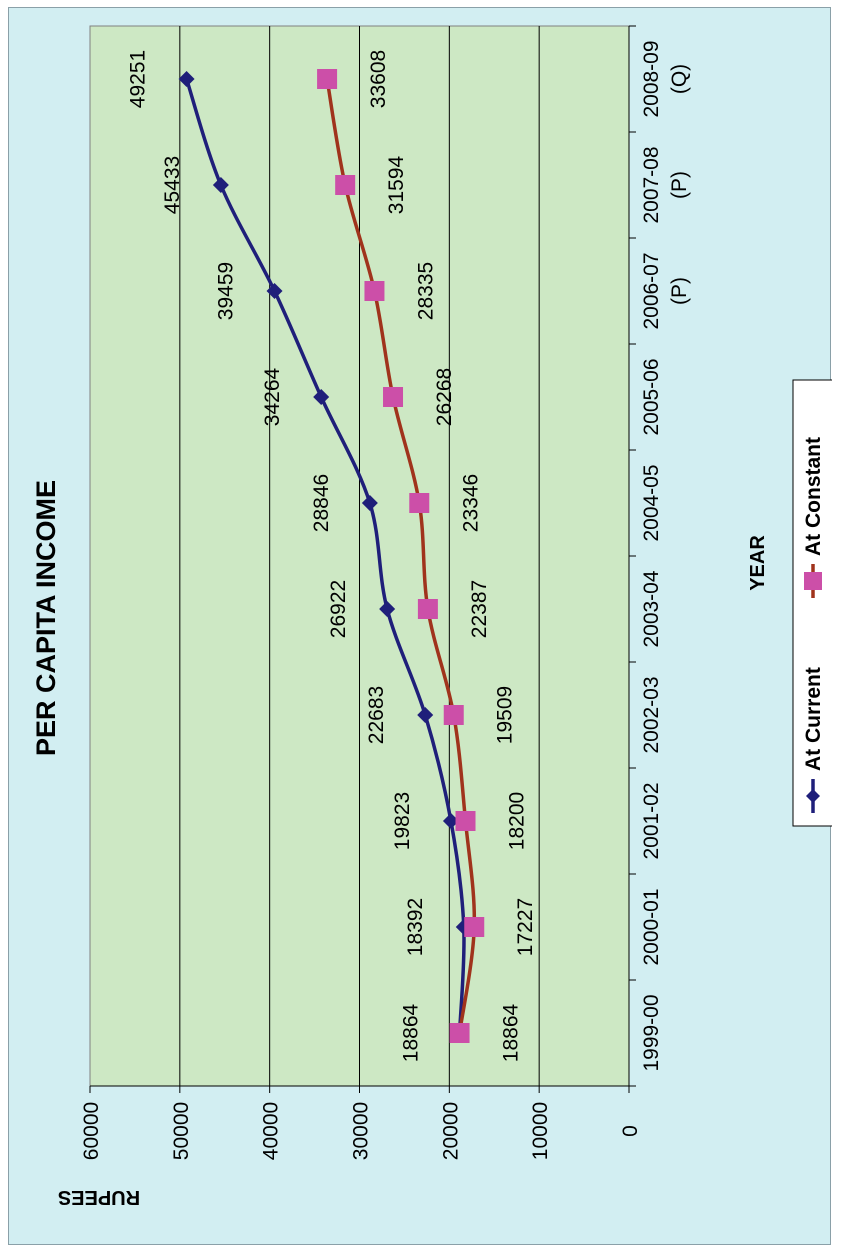  Describe the element at coordinates (138, 79) in the screenshot. I see `data-label-at-current: 49251` at that location.